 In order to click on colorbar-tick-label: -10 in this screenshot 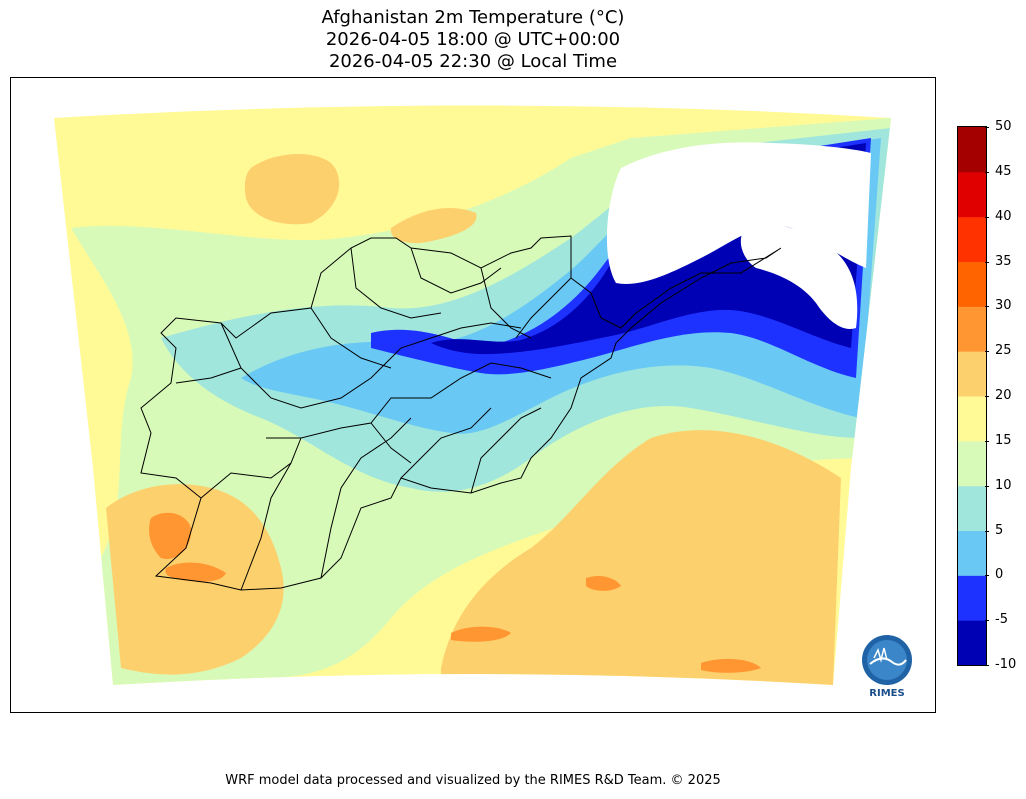, I will do `click(1006, 664)`.